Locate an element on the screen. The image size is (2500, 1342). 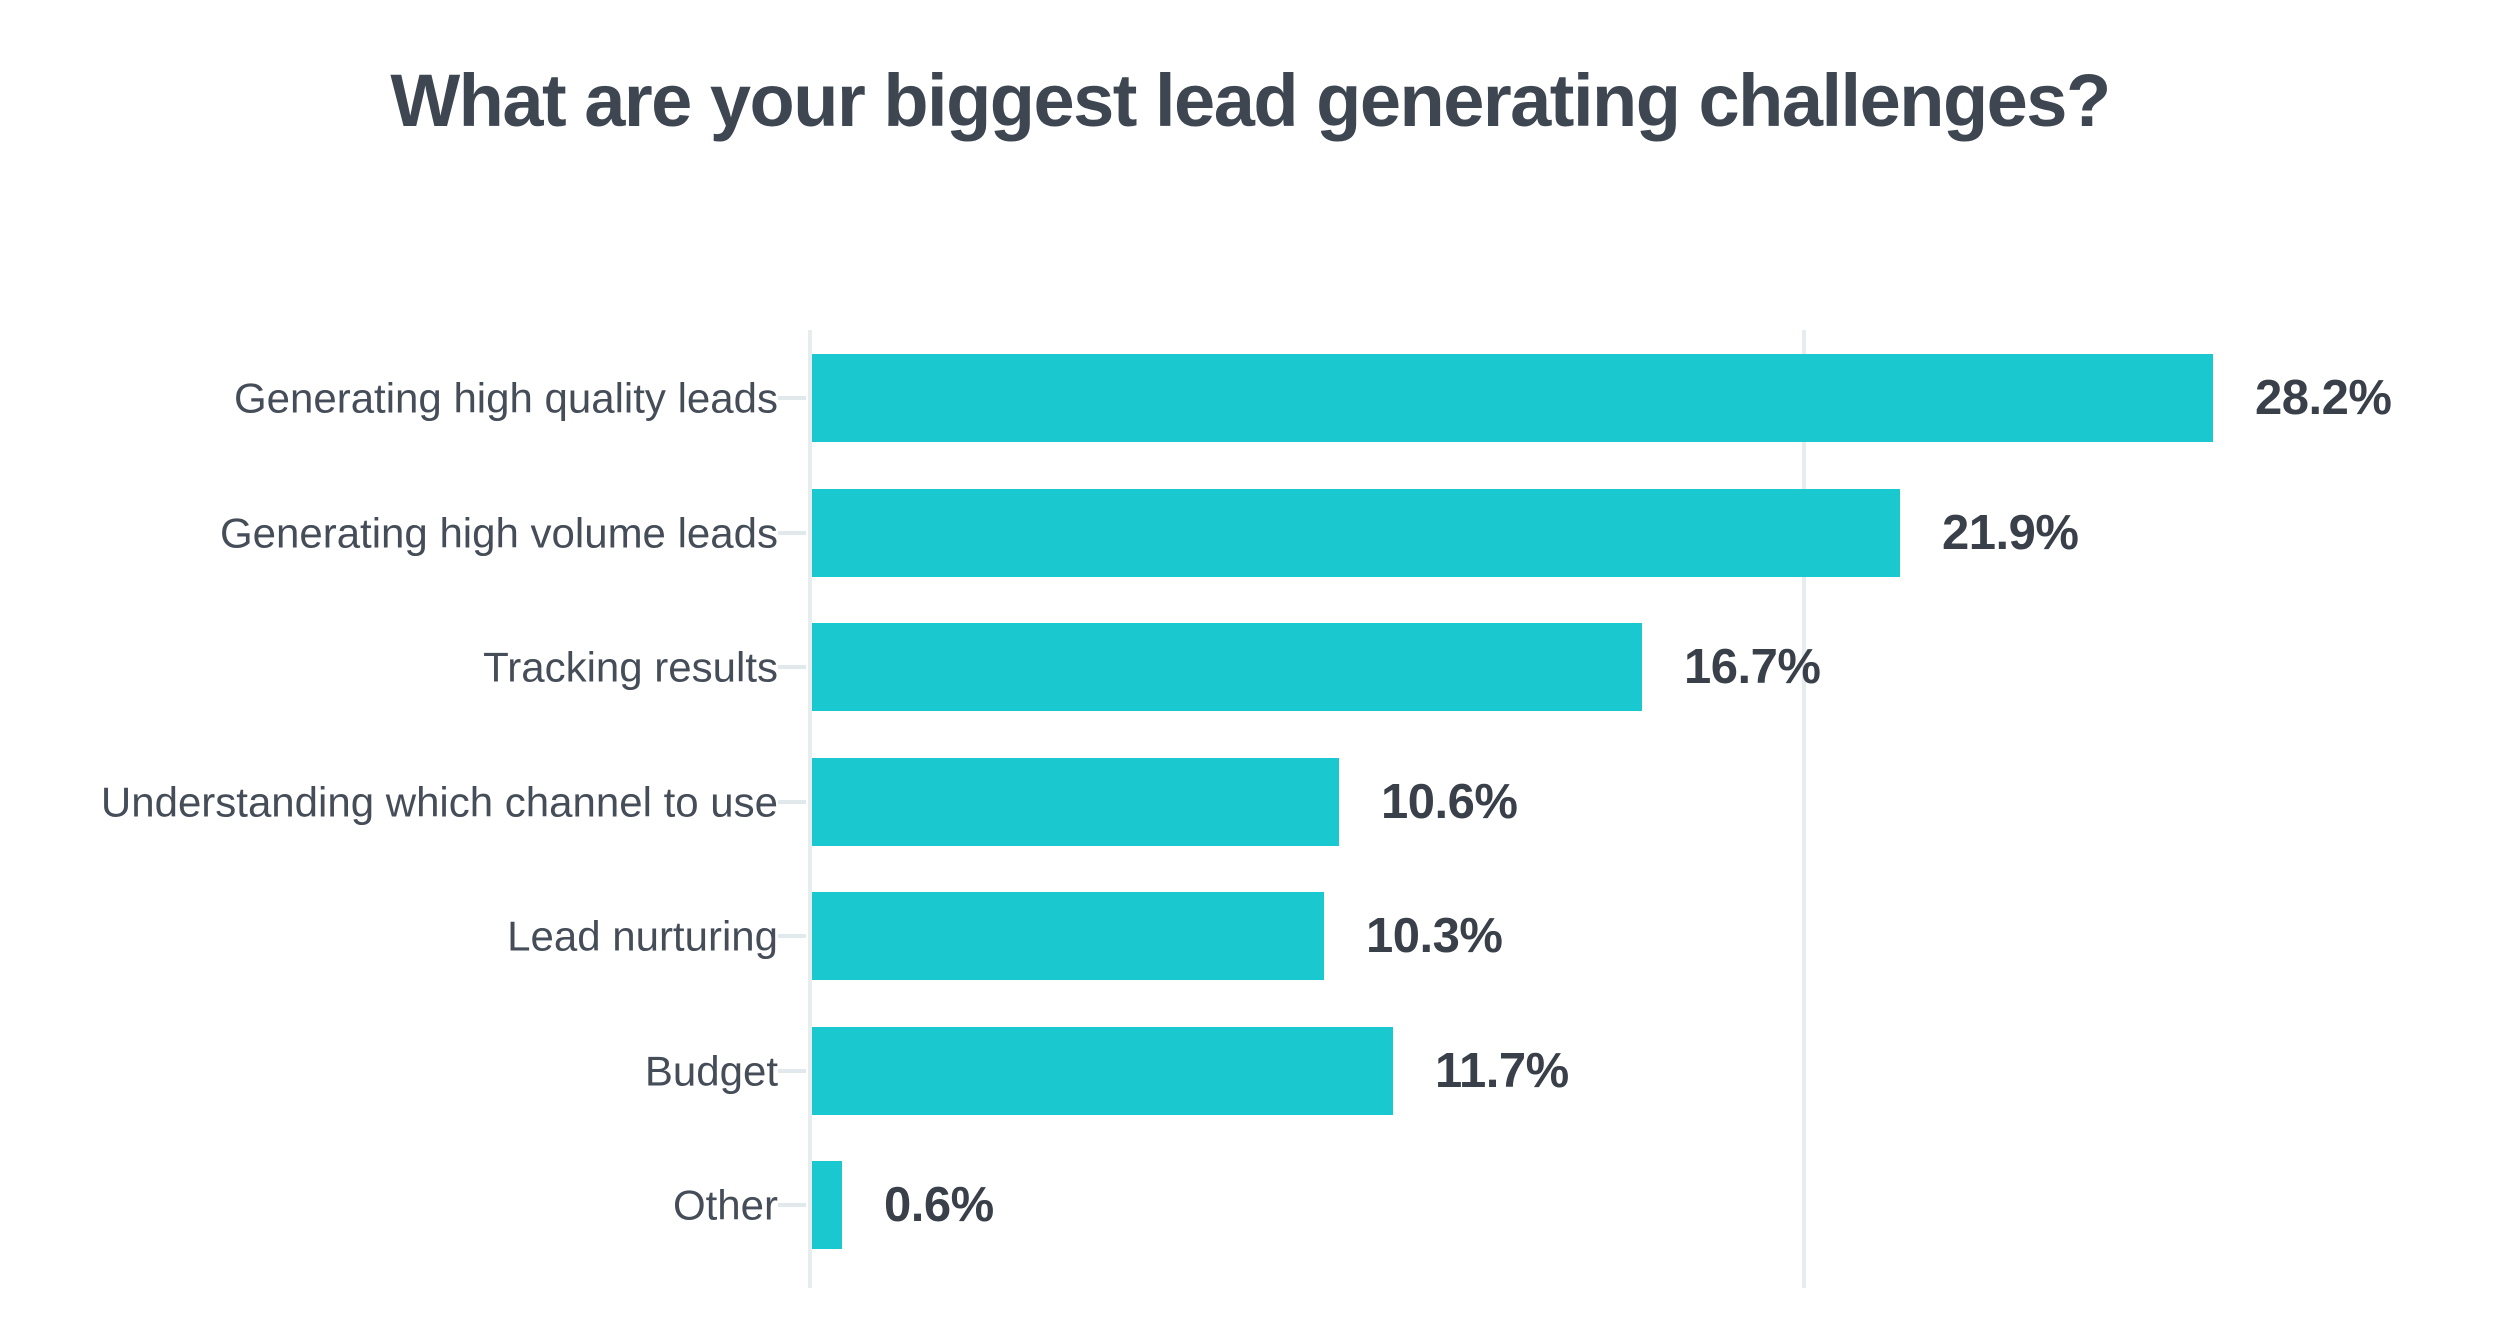
bar-row: Other 0.6% is located at coordinates (1250, 1205).